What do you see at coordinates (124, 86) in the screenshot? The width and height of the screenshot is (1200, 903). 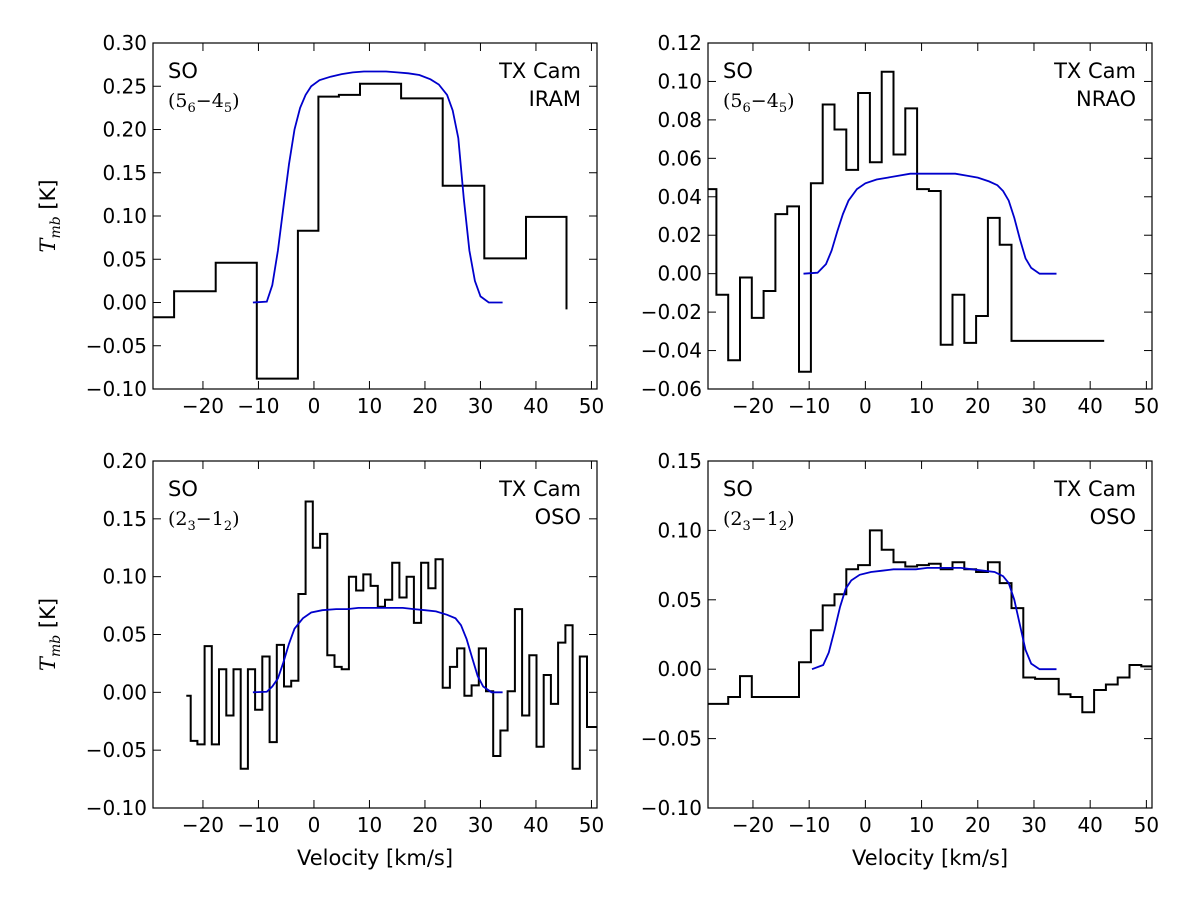 I see `y-tick-label: 0.25` at bounding box center [124, 86].